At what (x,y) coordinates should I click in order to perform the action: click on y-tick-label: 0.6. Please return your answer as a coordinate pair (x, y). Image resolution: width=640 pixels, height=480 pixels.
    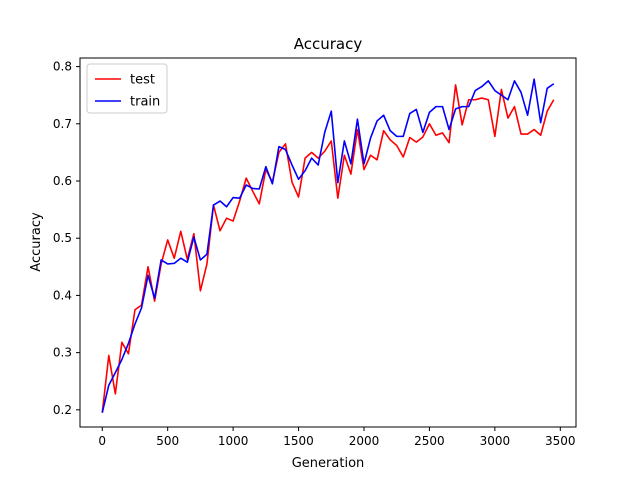
    Looking at the image, I should click on (62, 181).